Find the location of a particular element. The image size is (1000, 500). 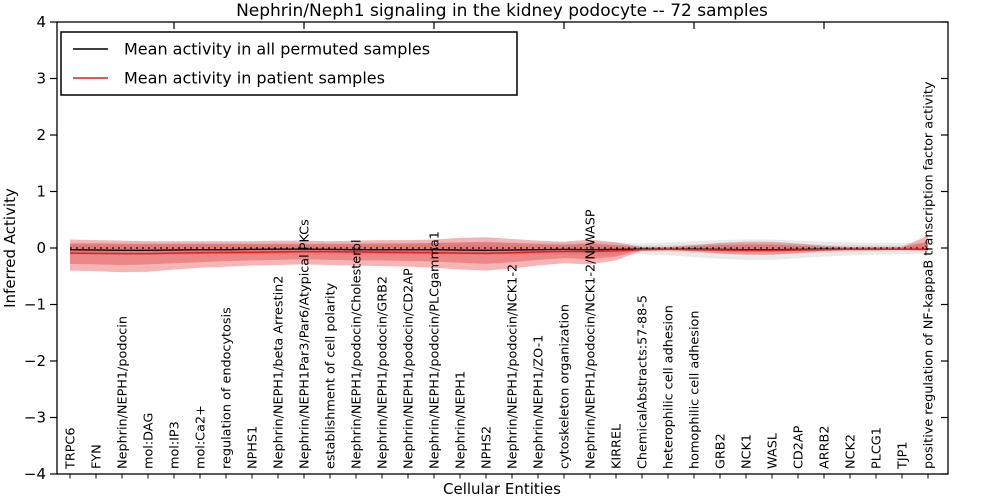

x-tick-label: Nephrin/NEPH1/podocin/NCK1-2/N-WASP is located at coordinates (590, 339).